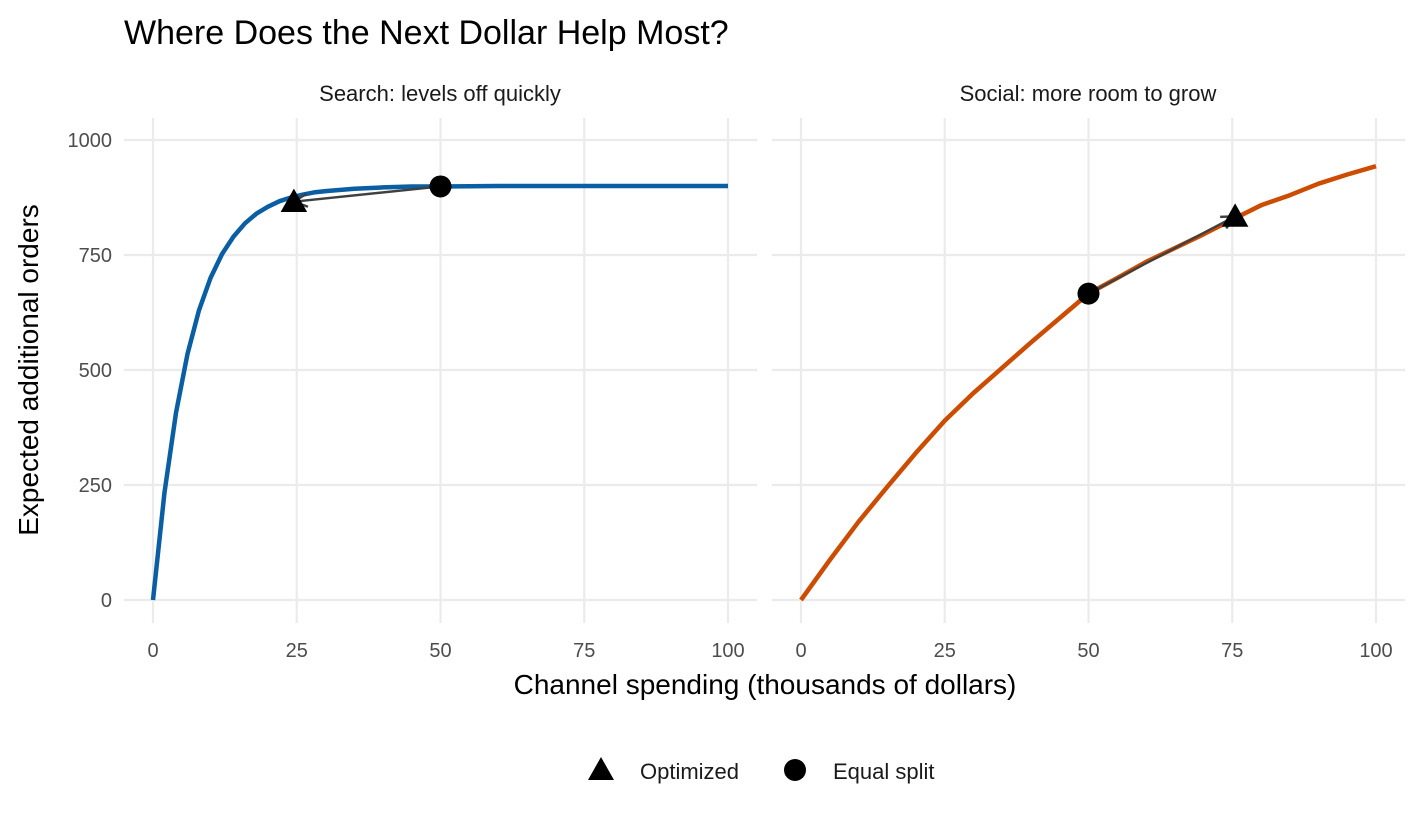 The height and width of the screenshot is (825, 1420). Describe the element at coordinates (95, 256) in the screenshot. I see `y-tick-label: 750` at that location.